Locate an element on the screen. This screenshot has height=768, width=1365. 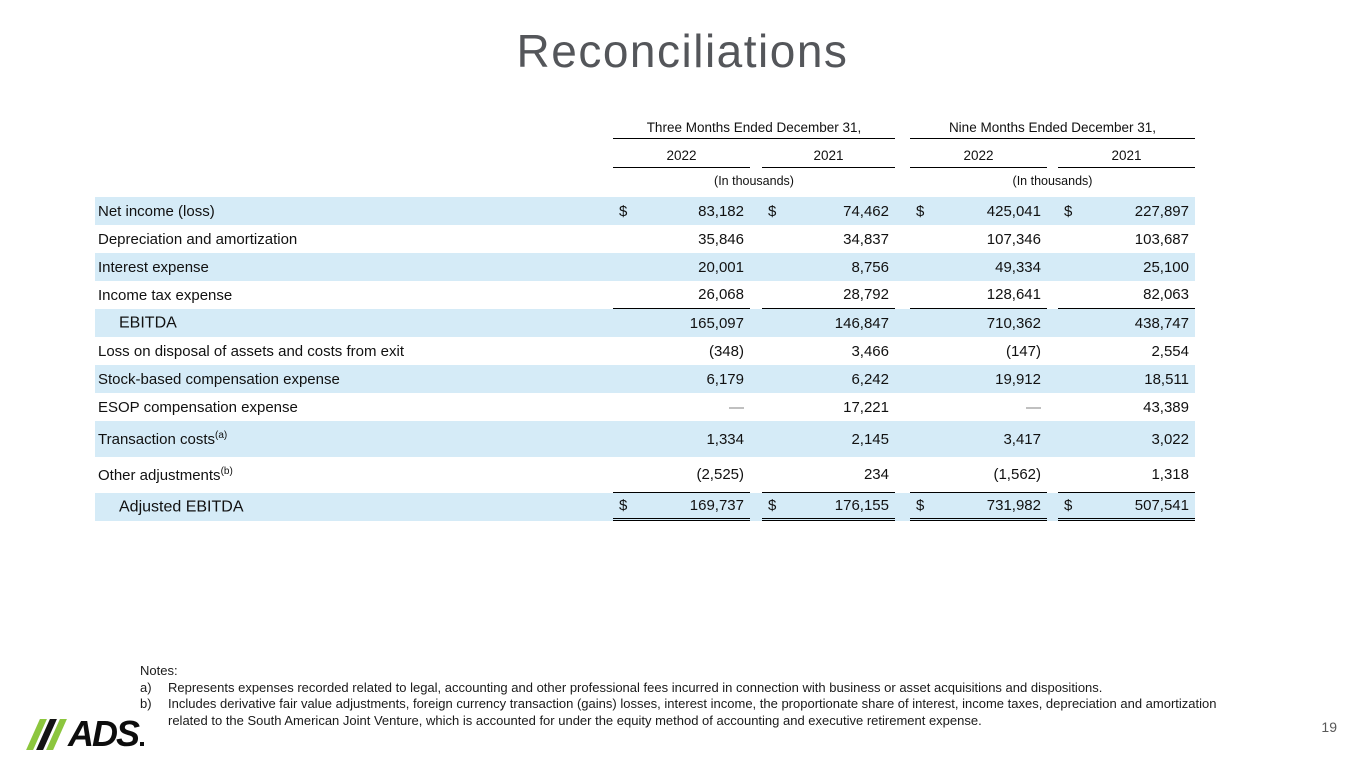
value-cell-9m-2021: 2,554 is located at coordinates (1126, 351).